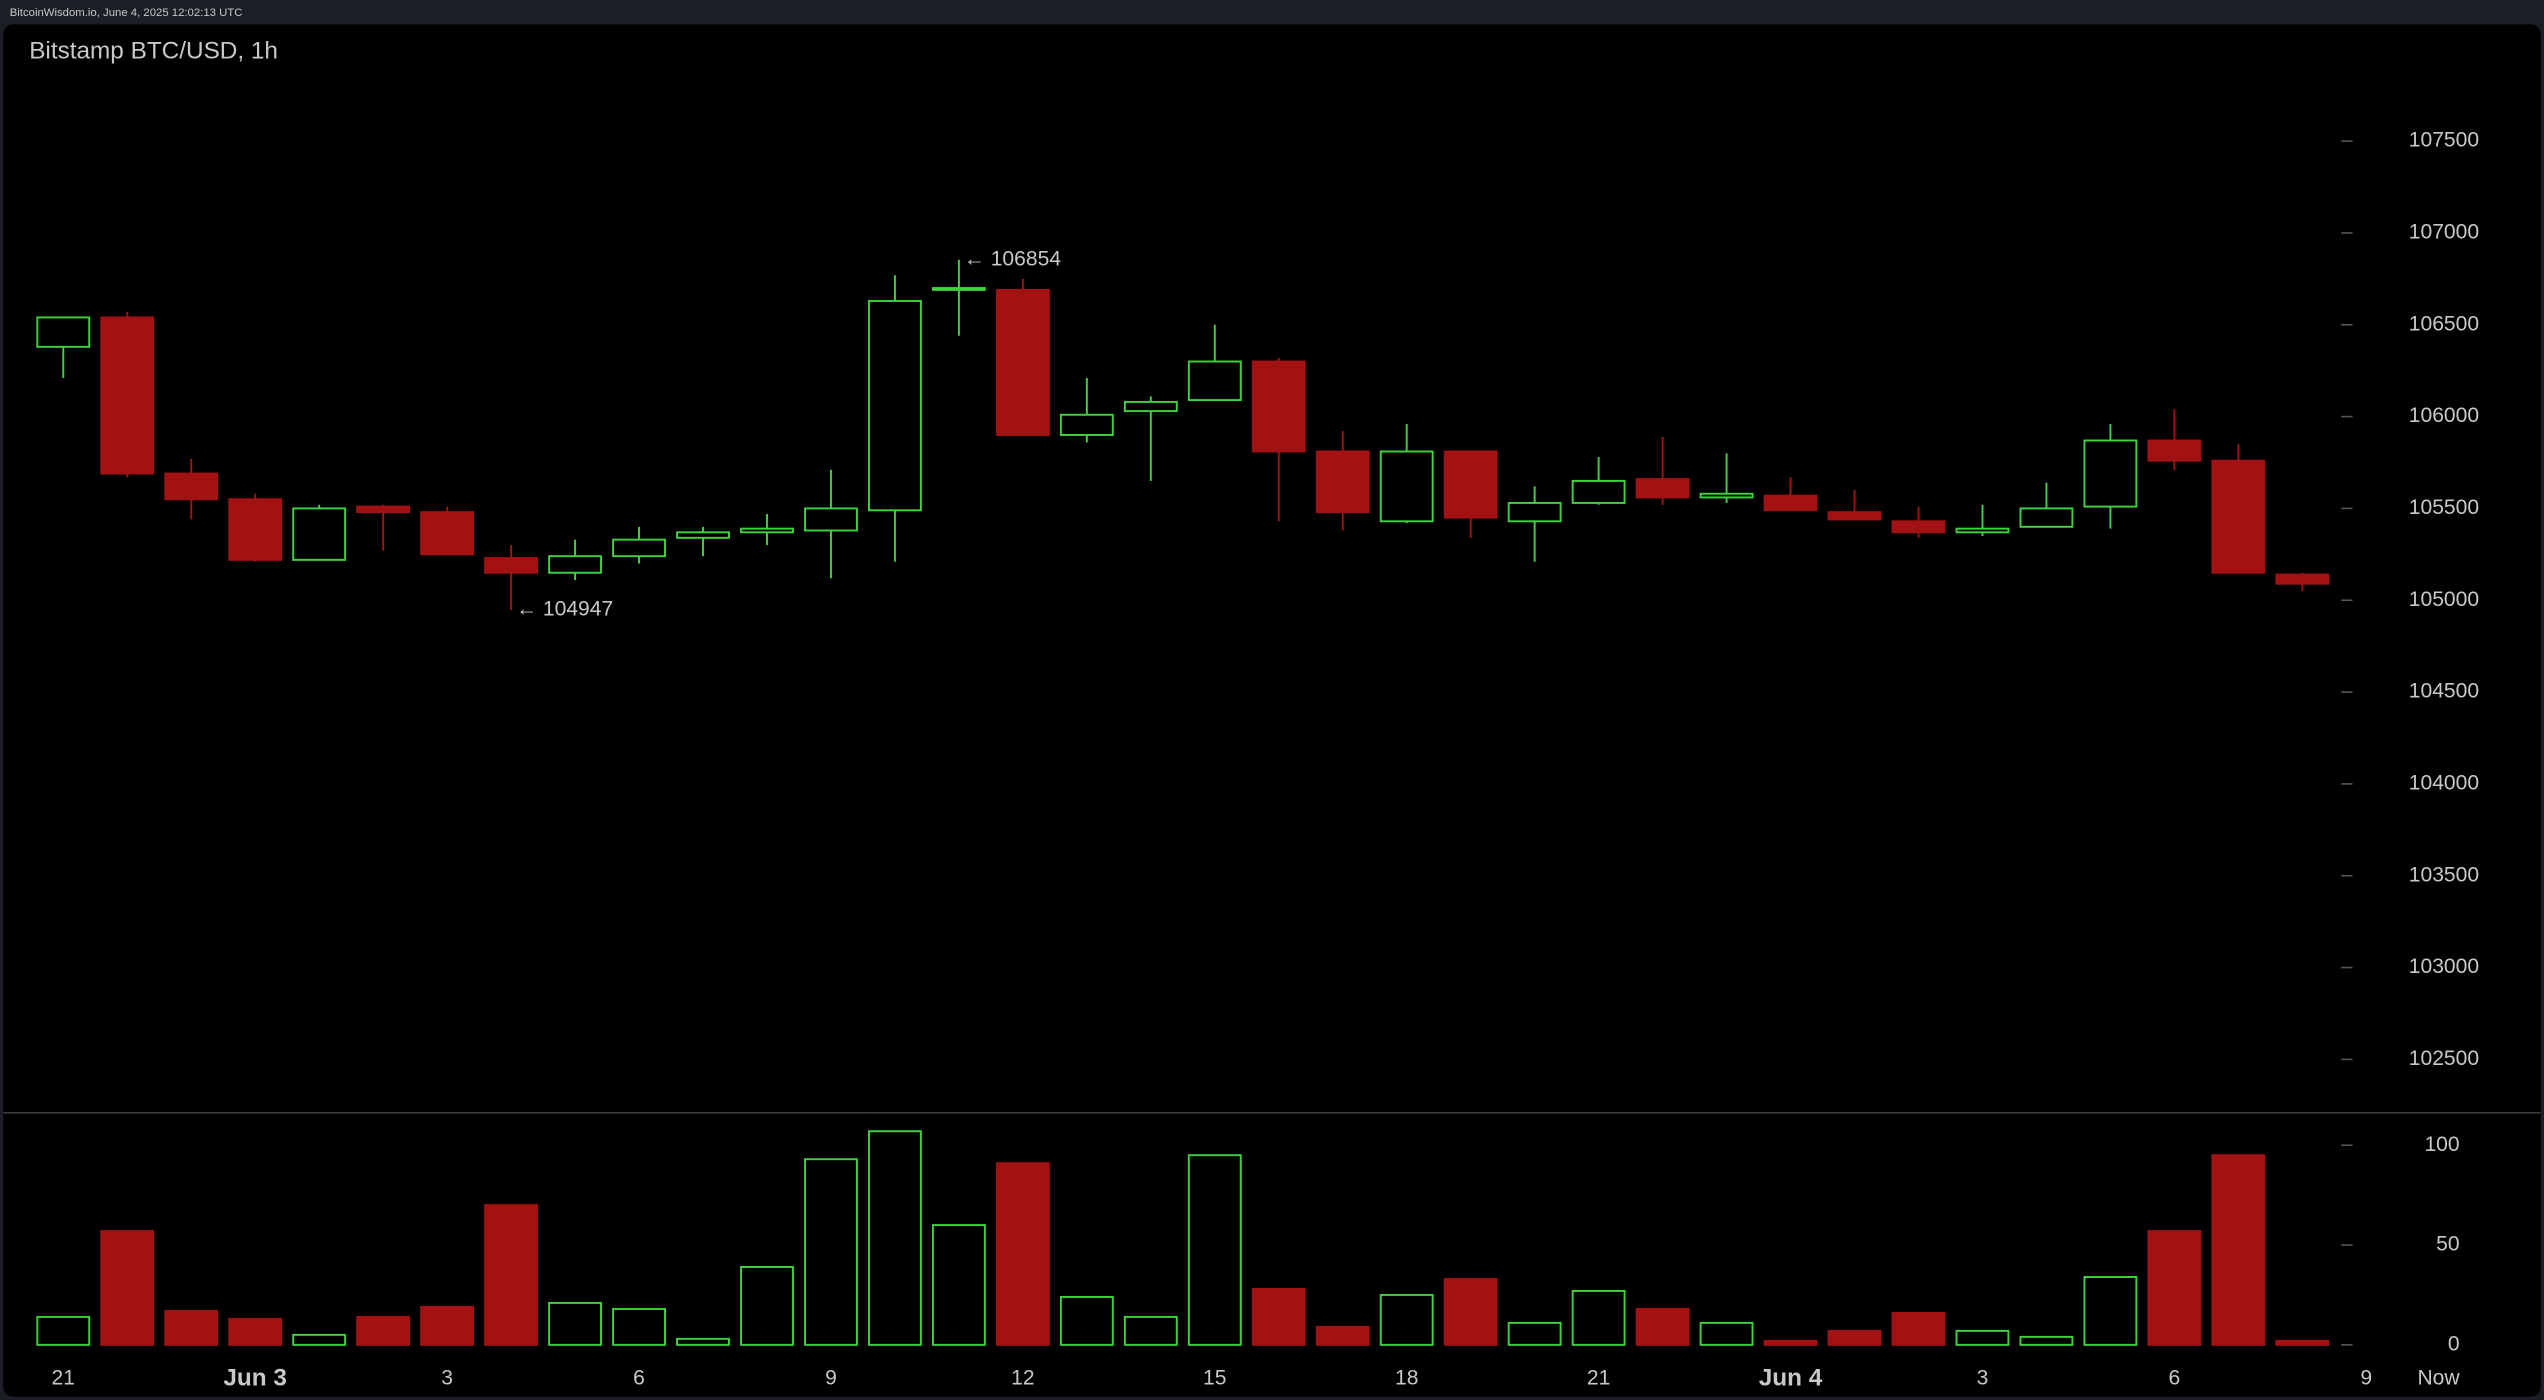 The image size is (2544, 1400). What do you see at coordinates (1791, 1377) in the screenshot?
I see `x-tick-label: Jun 4` at bounding box center [1791, 1377].